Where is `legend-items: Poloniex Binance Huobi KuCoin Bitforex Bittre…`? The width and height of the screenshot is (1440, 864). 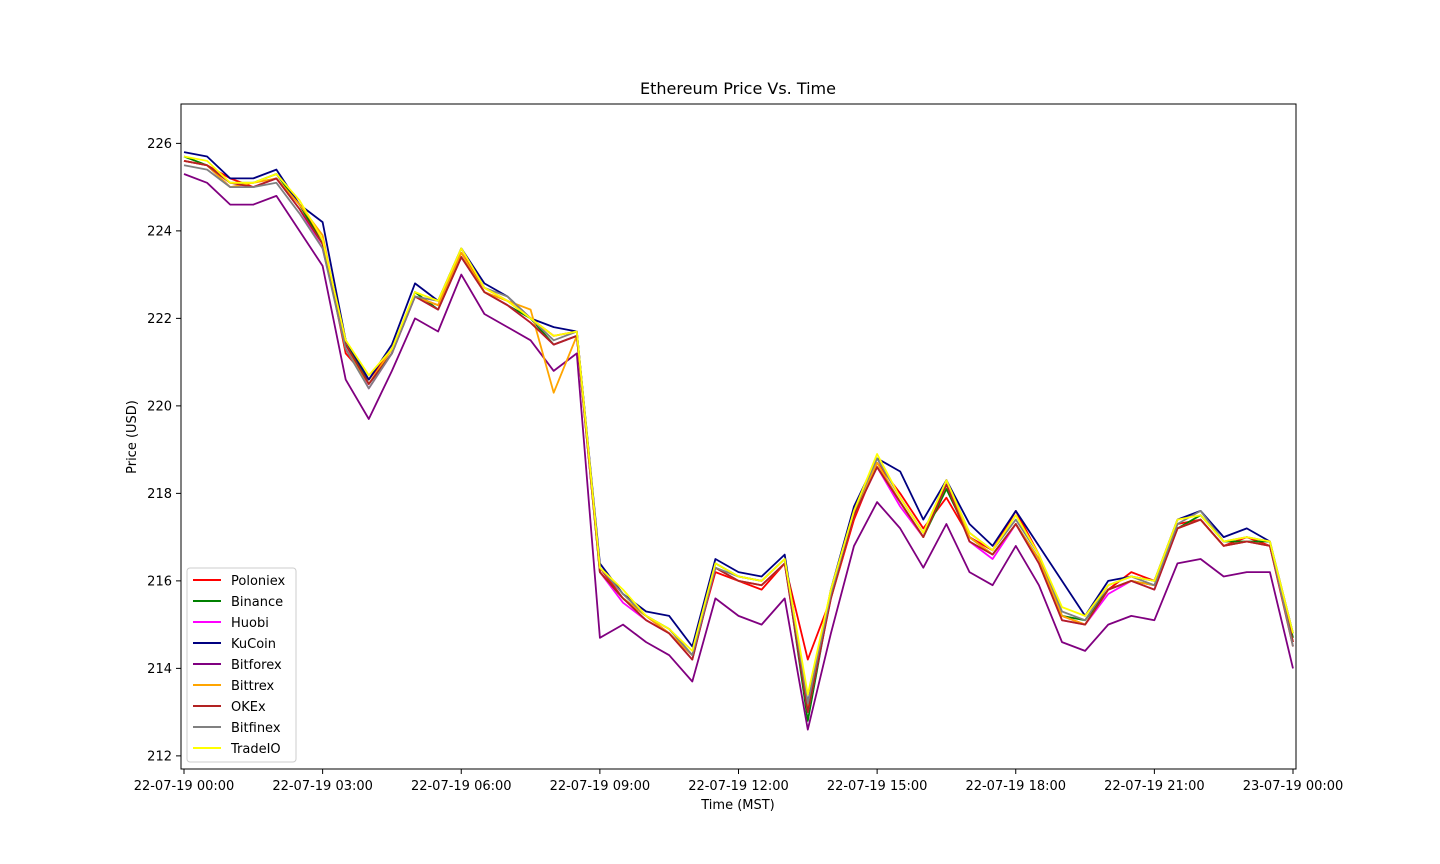
legend-items: Poloniex Binance Huobi KuCoin Bitforex Bittre… is located at coordinates (239, 665).